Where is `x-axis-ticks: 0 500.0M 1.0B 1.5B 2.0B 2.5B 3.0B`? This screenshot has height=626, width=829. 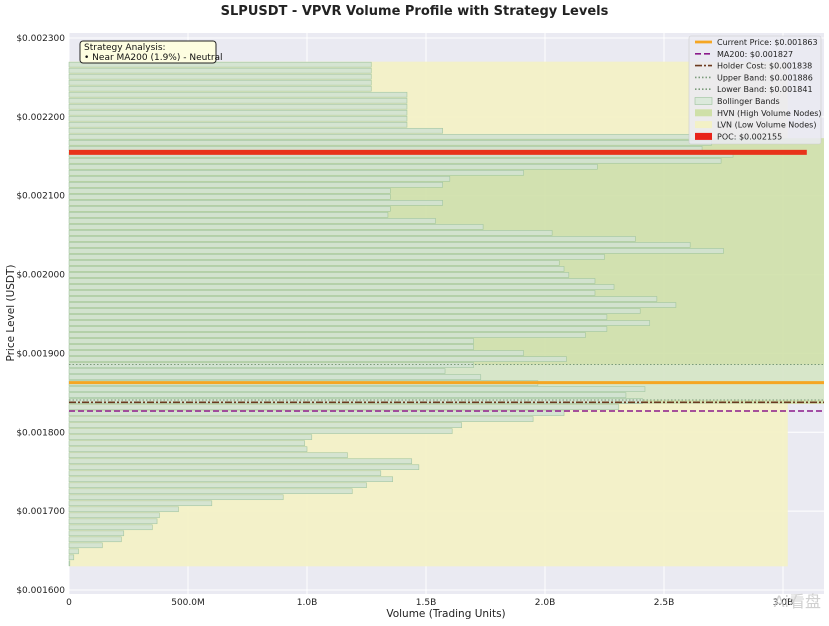 x-axis-ticks: 0 500.0M 1.0B 1.5B 2.0B 2.5B 3.0B is located at coordinates (429, 603).